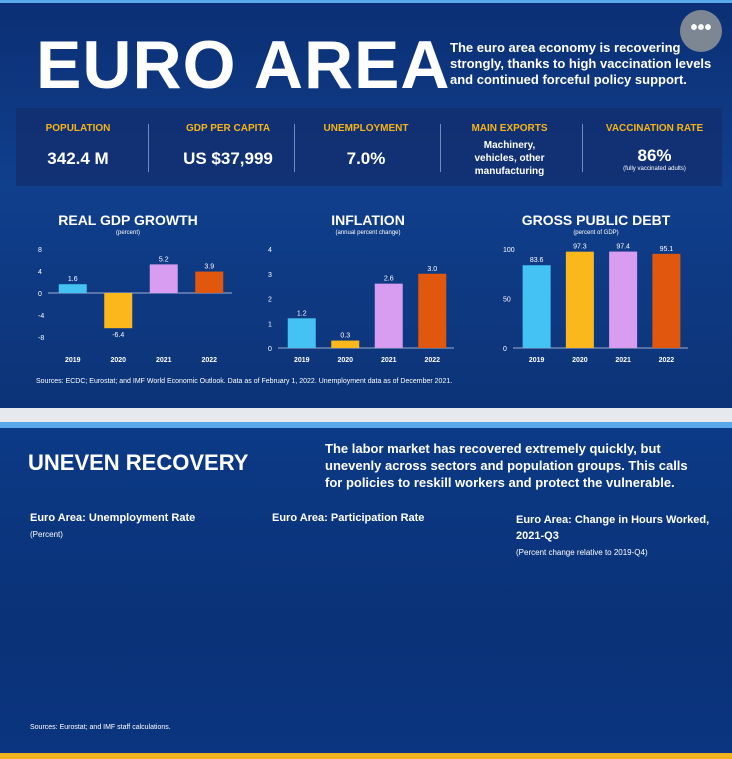  What do you see at coordinates (113, 518) in the screenshot?
I see `chart-title: Euro Area: Unemployment Rate` at bounding box center [113, 518].